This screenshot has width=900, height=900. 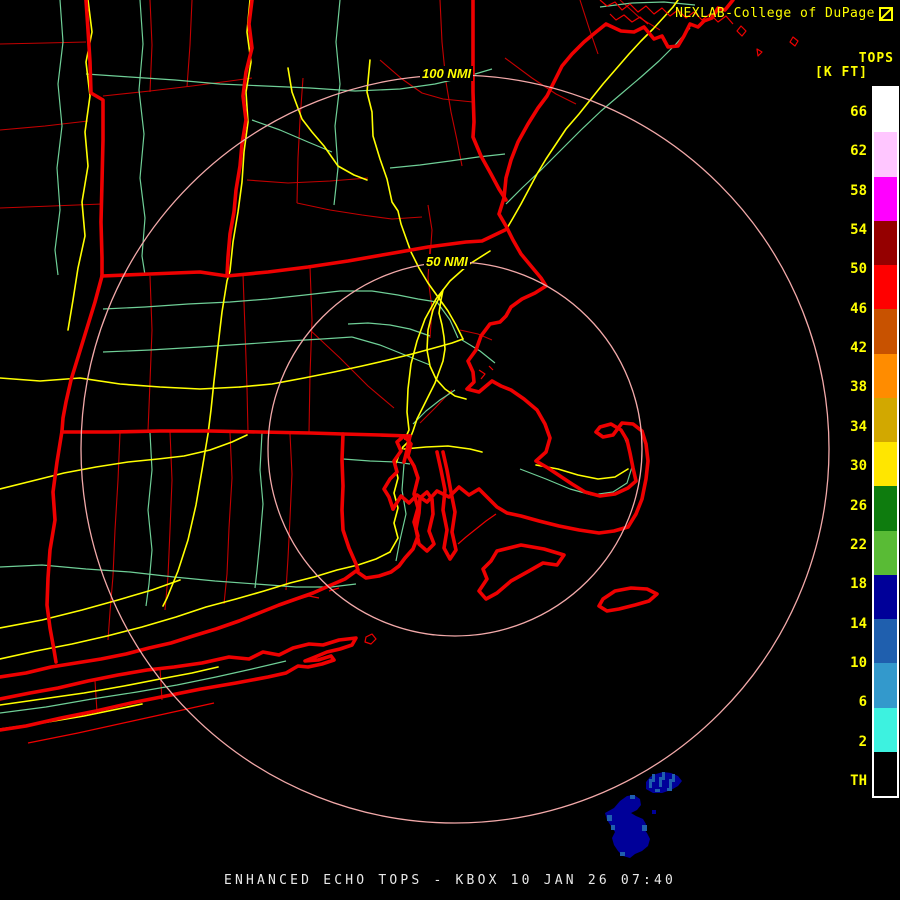 What do you see at coordinates (858, 112) in the screenshot?
I see `legend-tick-label: 66` at bounding box center [858, 112].